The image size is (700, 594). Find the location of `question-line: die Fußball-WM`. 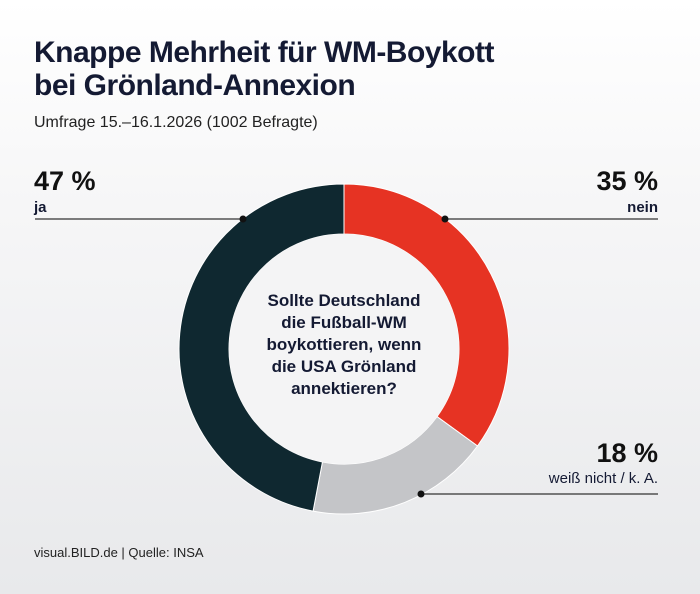

question-line: die Fußball-WM is located at coordinates (344, 322).